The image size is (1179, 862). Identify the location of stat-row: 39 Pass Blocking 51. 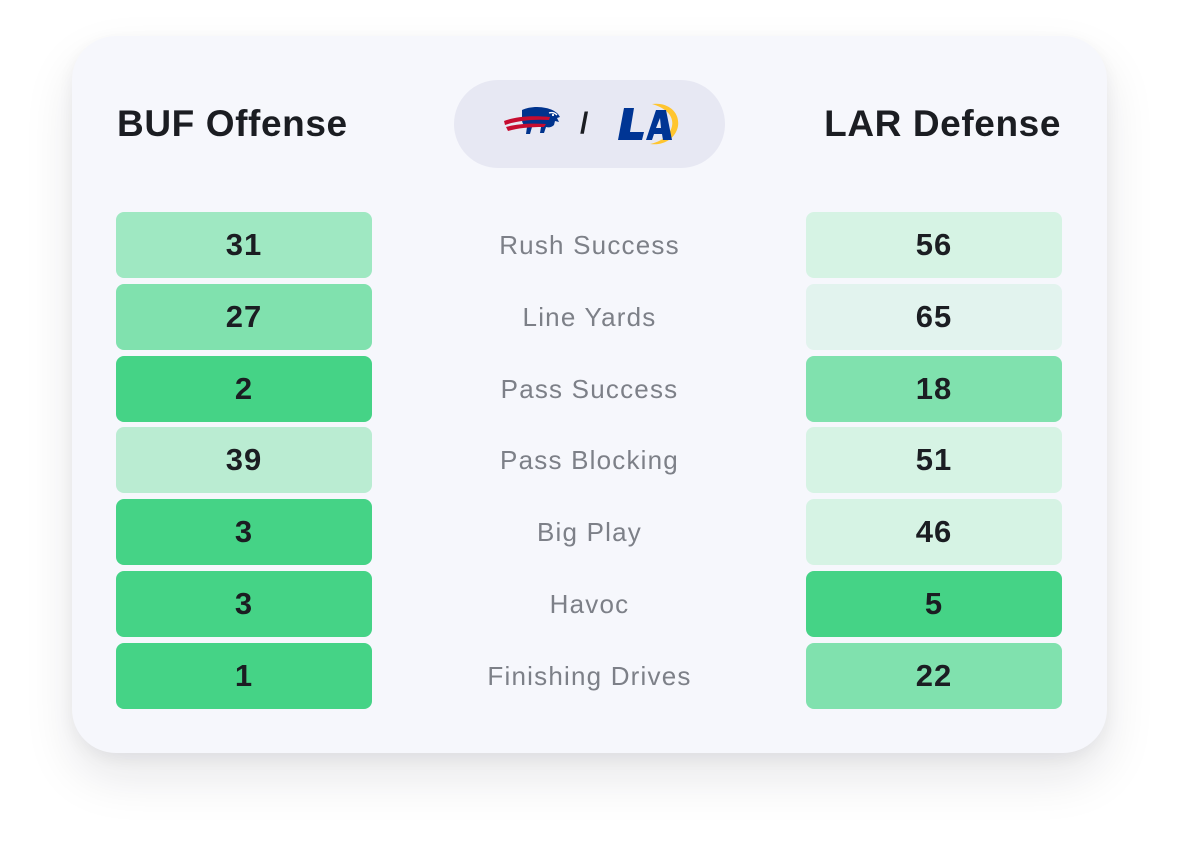
(589, 460).